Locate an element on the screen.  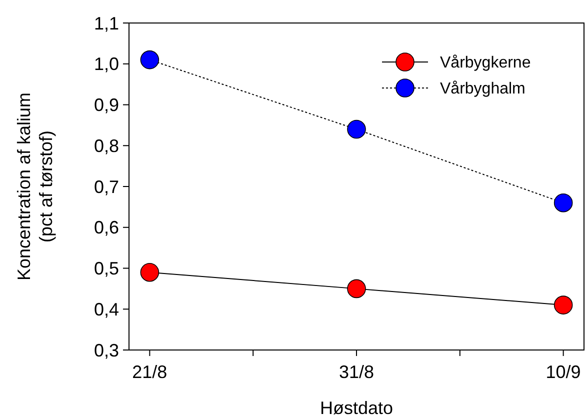
x-tick-label: 21/8 is located at coordinates (150, 372).